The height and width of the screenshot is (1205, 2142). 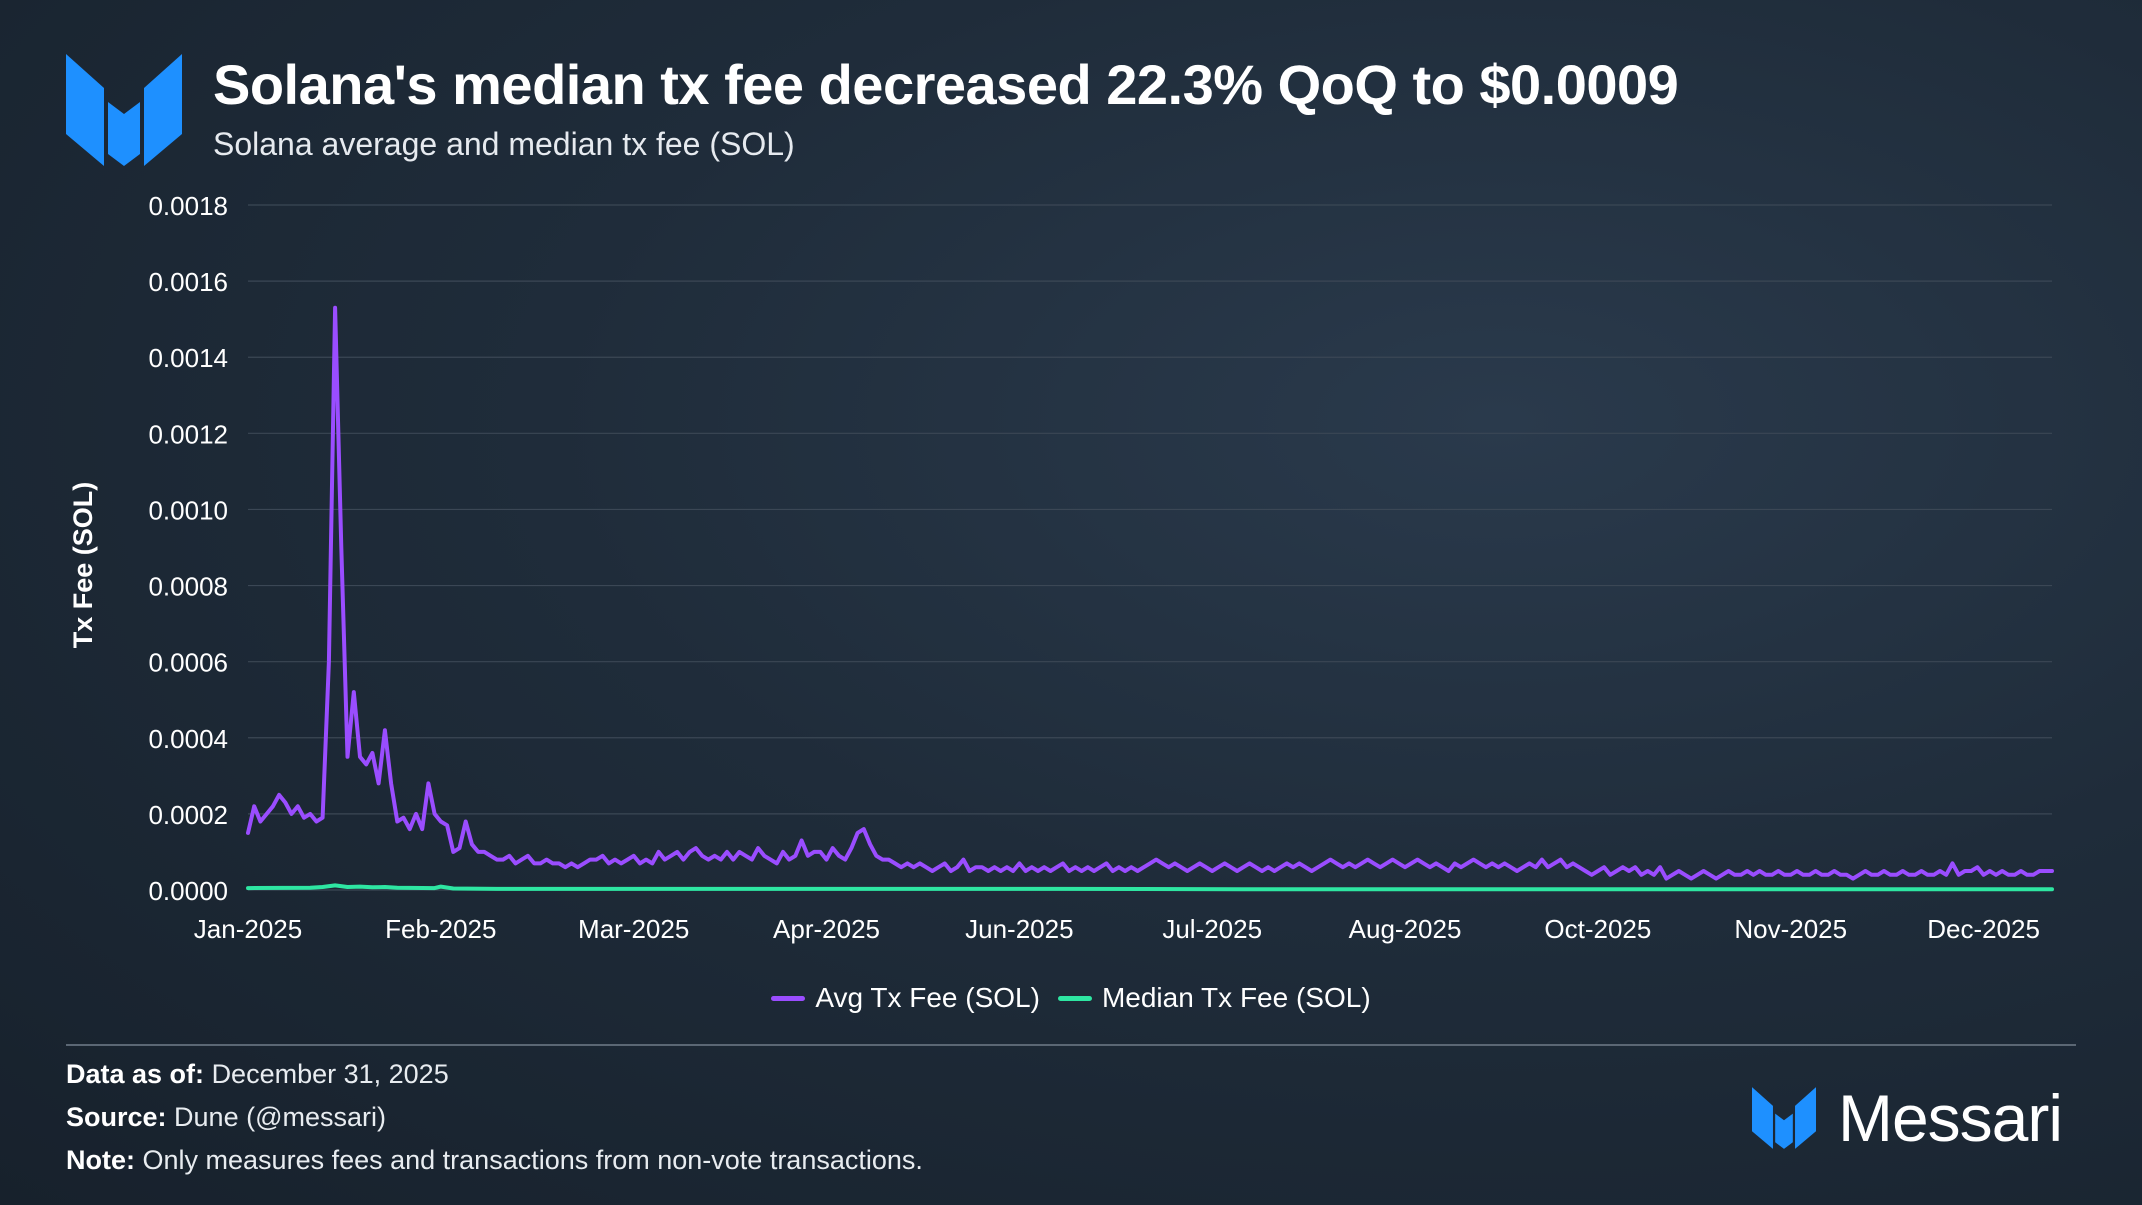 I want to click on legend-swatch-median, so click(x=1074, y=998).